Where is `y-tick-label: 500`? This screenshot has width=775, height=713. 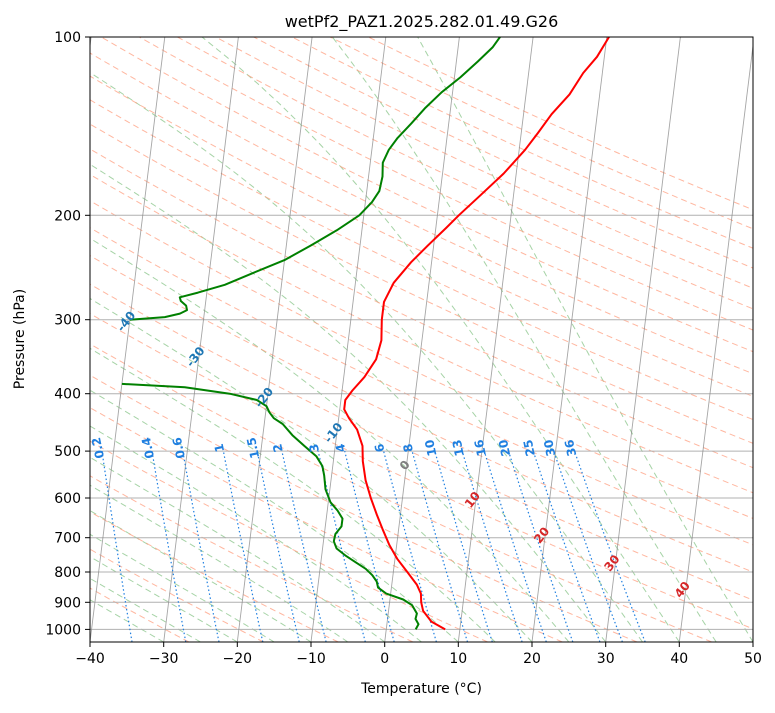
y-tick-label: 500 is located at coordinates (67, 452).